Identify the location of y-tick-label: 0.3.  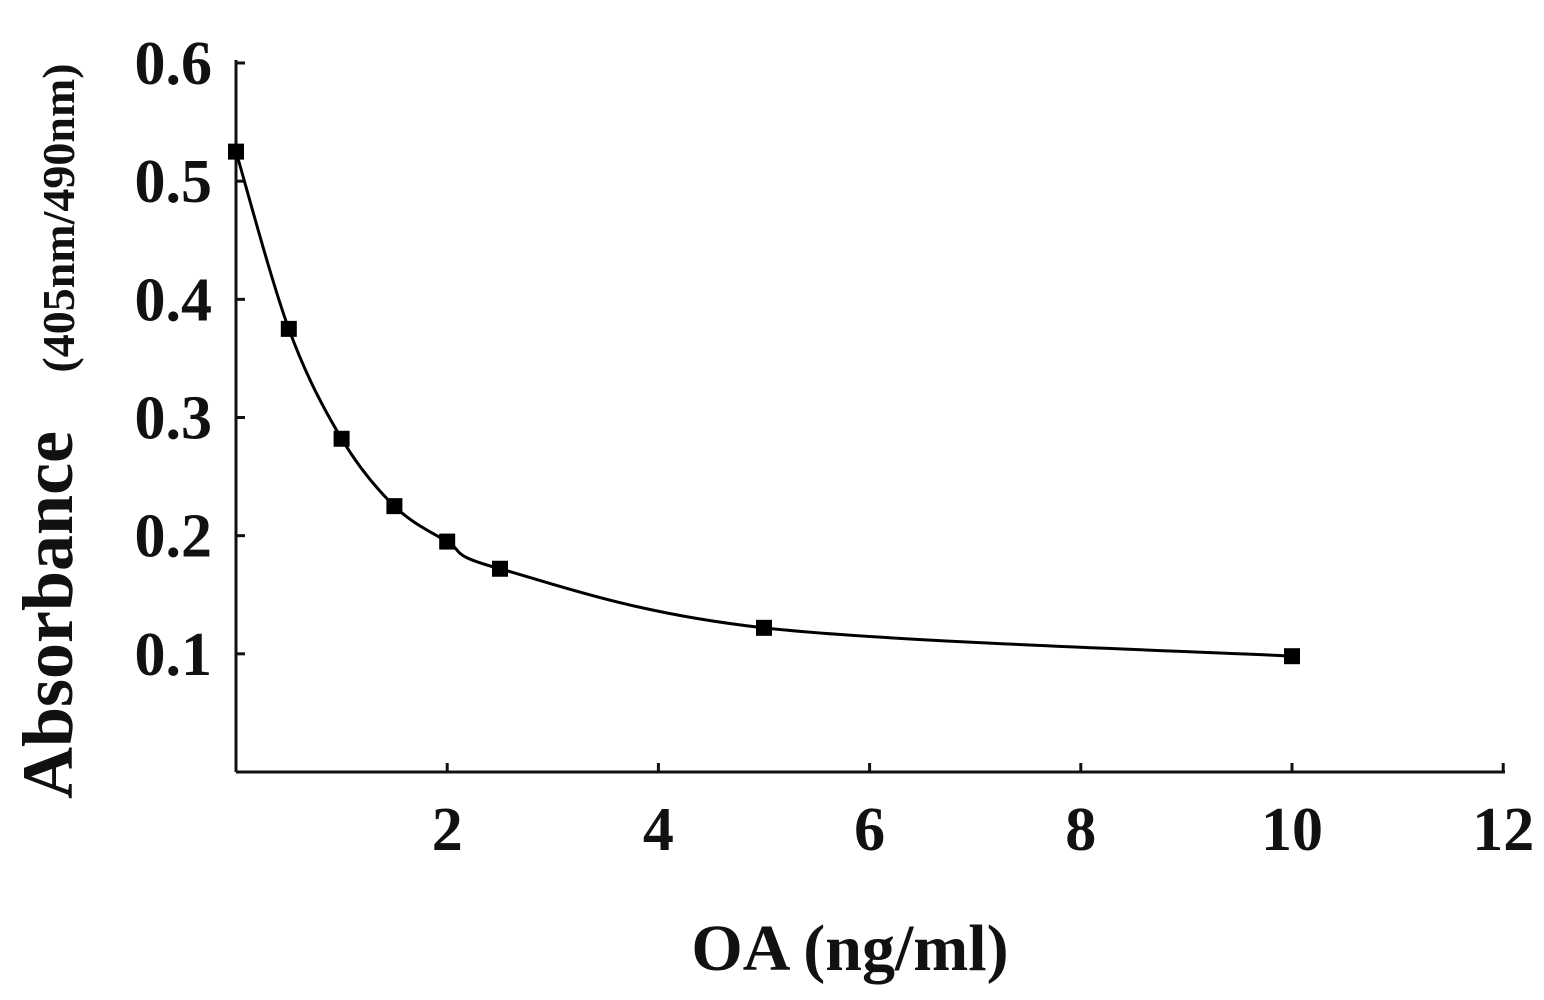
(174, 419).